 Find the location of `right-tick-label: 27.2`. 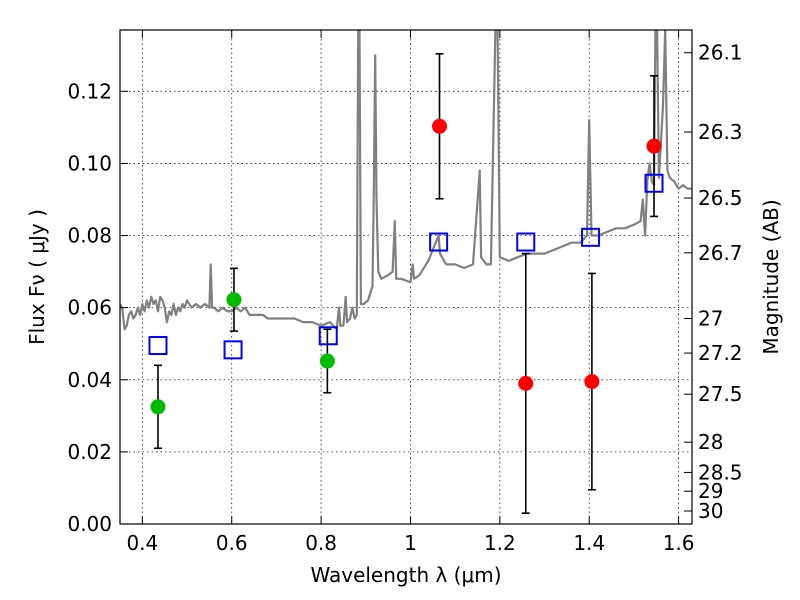

right-tick-label: 27.2 is located at coordinates (720, 353).